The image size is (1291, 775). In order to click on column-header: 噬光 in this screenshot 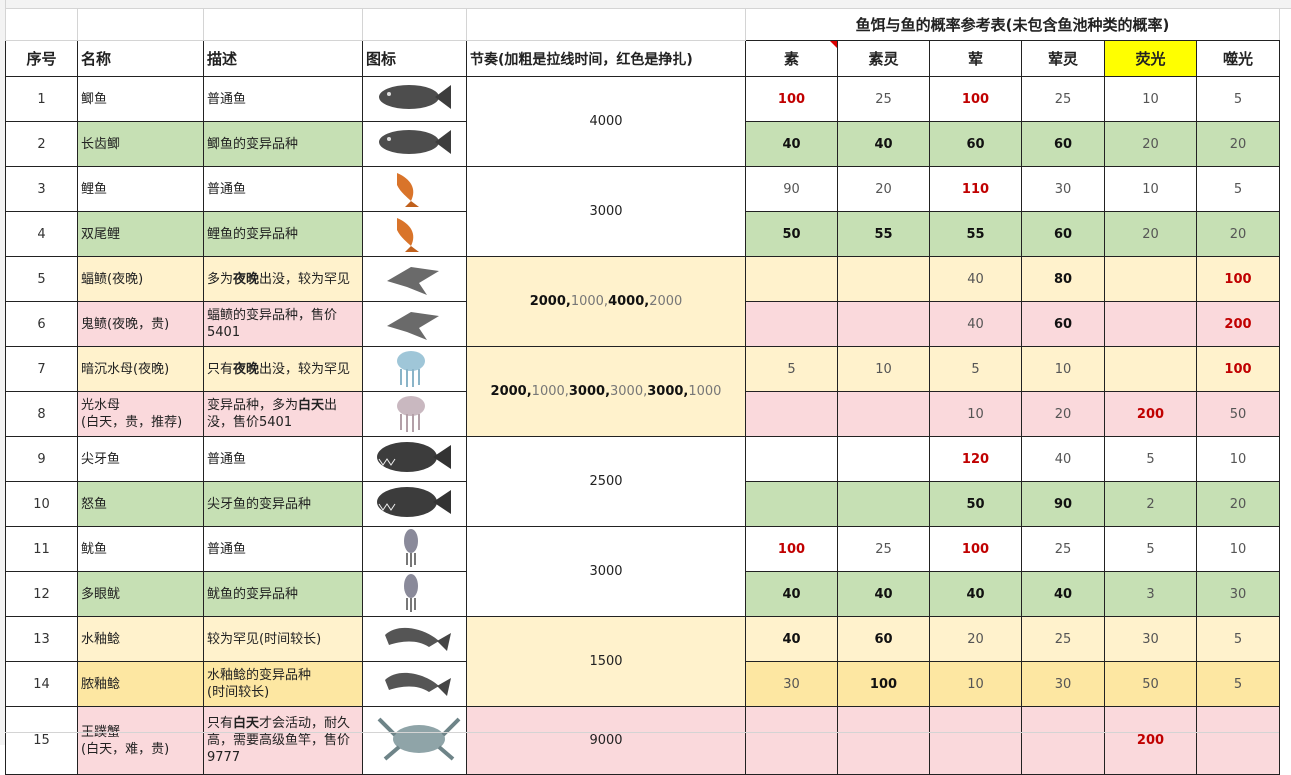, I will do `click(1238, 58)`.